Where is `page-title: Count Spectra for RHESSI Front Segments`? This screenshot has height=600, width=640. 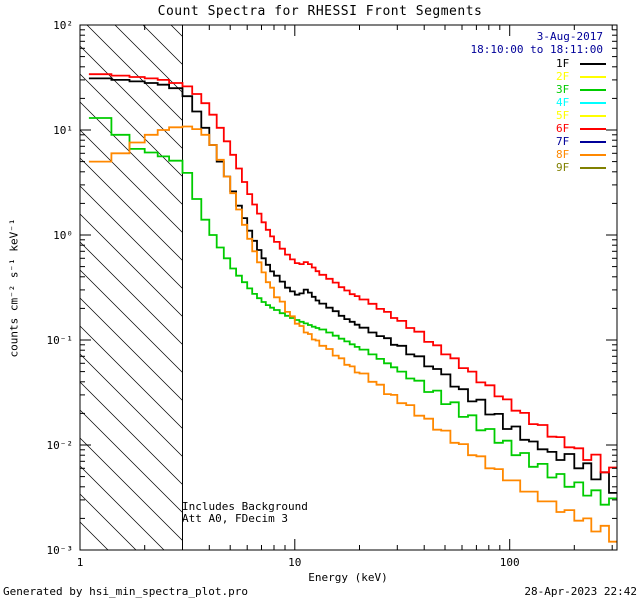 page-title: Count Spectra for RHESSI Front Segments is located at coordinates (320, 11).